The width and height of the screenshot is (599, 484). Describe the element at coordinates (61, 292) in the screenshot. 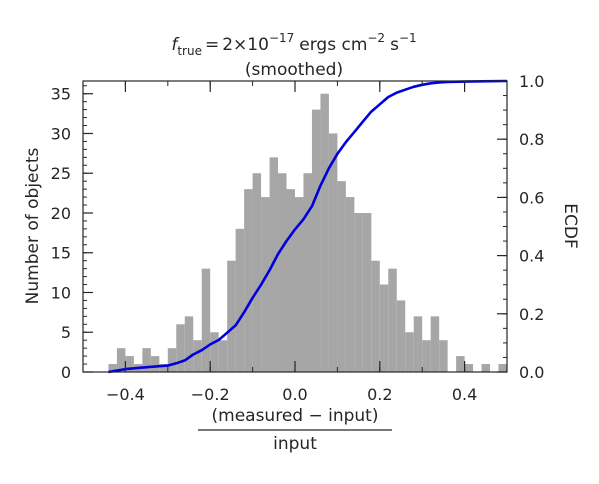

I see `y-tick-label: 10` at that location.